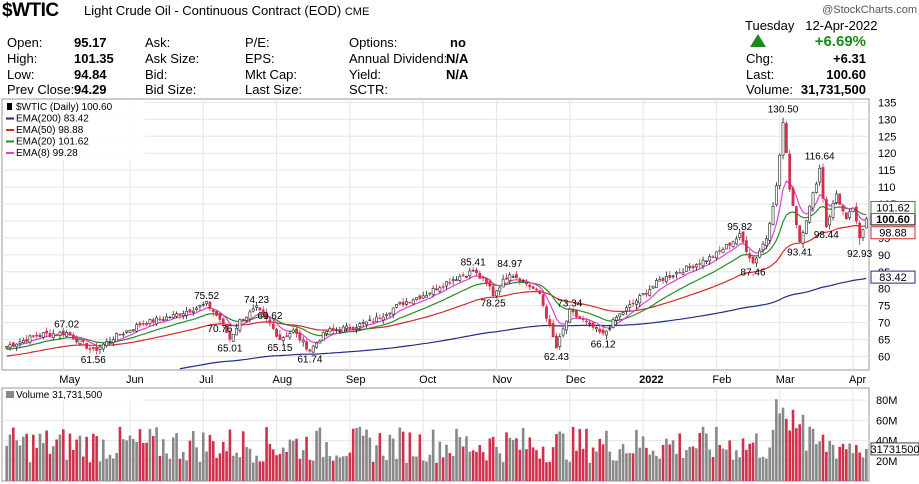 The width and height of the screenshot is (919, 484). What do you see at coordinates (271, 74) in the screenshot?
I see `mktcap-label: Mkt Cap:` at bounding box center [271, 74].